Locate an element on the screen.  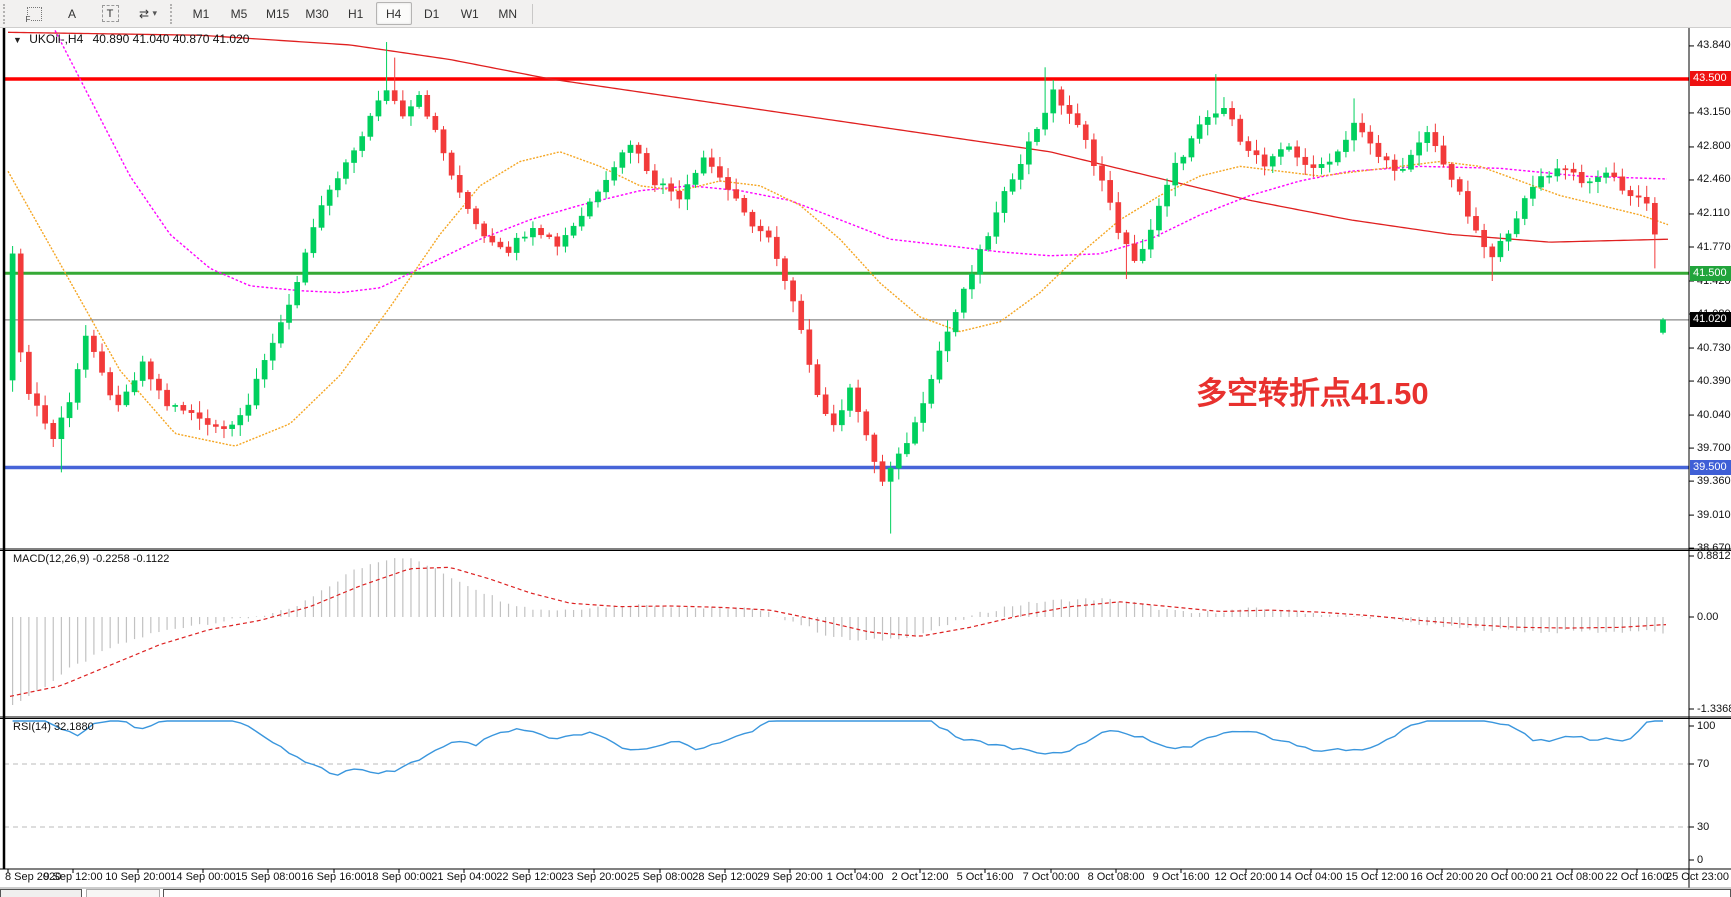
price-tick-label: 41.770 is located at coordinates (1714, 246).